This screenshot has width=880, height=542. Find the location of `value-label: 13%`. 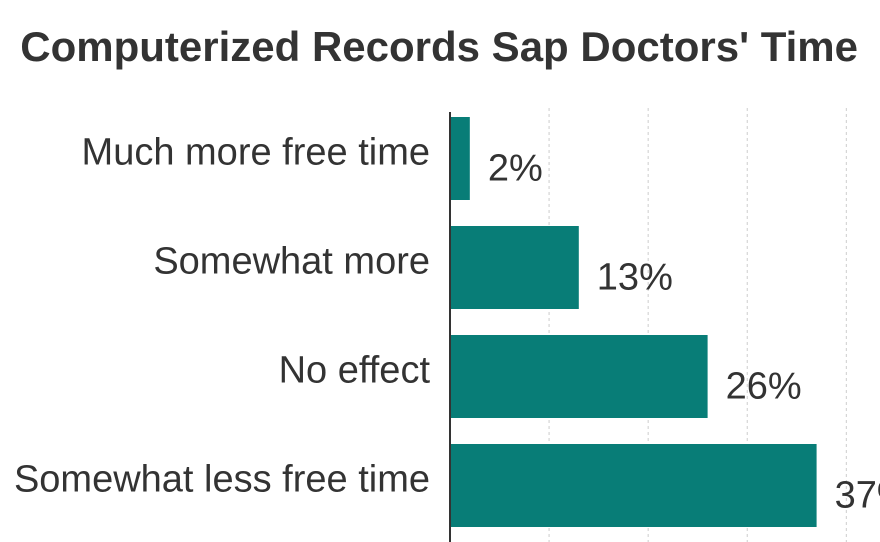

value-label: 13% is located at coordinates (635, 278).